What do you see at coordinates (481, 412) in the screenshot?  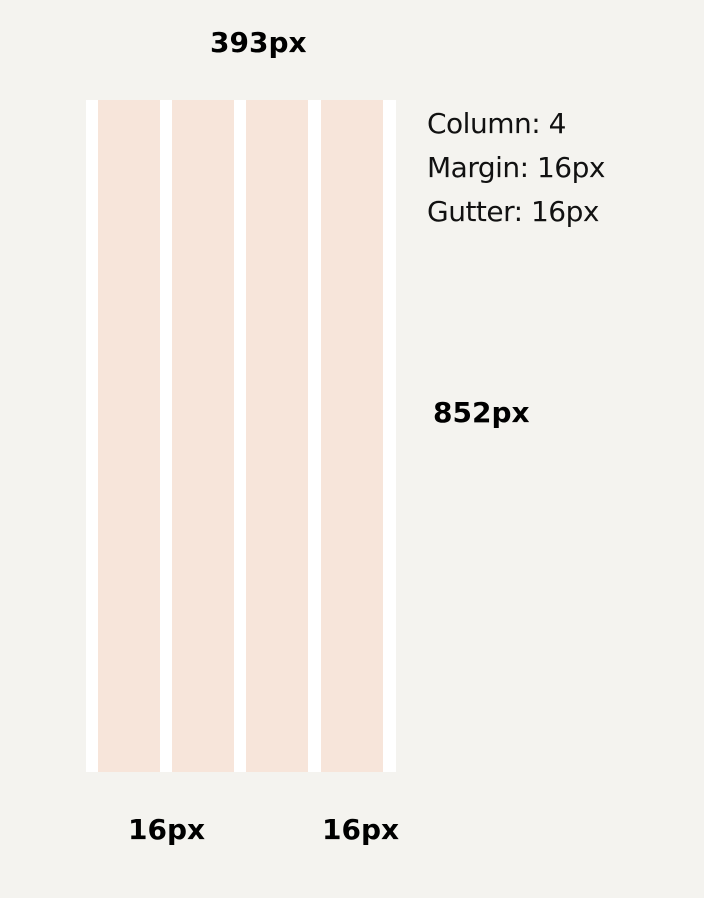 I see `height-label: 852px` at bounding box center [481, 412].